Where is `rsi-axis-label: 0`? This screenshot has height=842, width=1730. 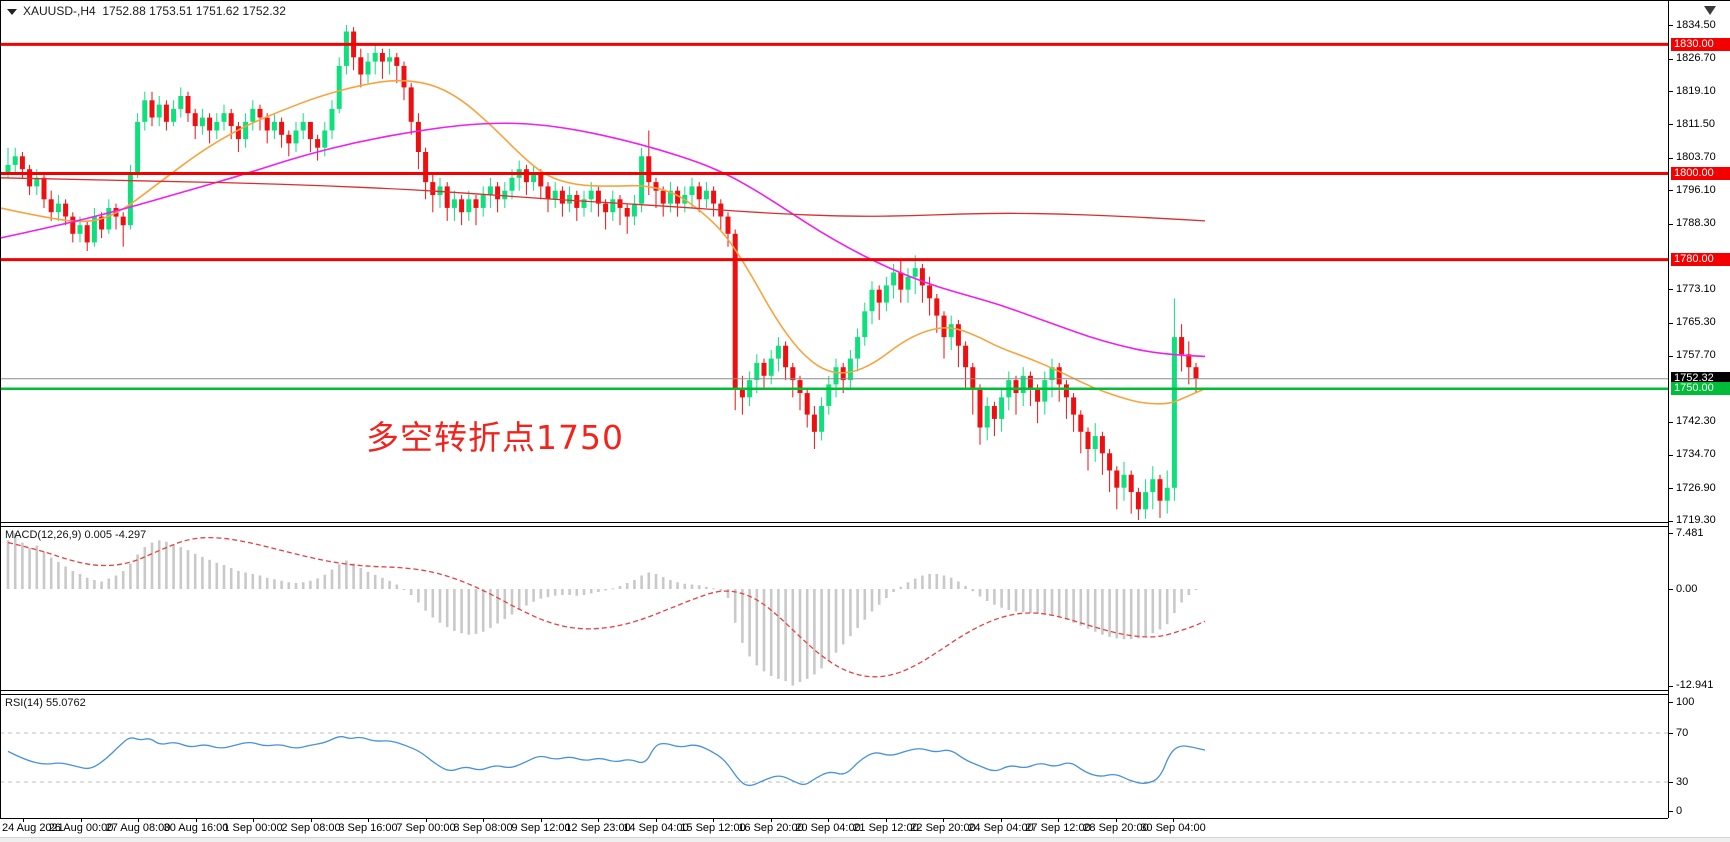 rsi-axis-label: 0 is located at coordinates (1679, 811).